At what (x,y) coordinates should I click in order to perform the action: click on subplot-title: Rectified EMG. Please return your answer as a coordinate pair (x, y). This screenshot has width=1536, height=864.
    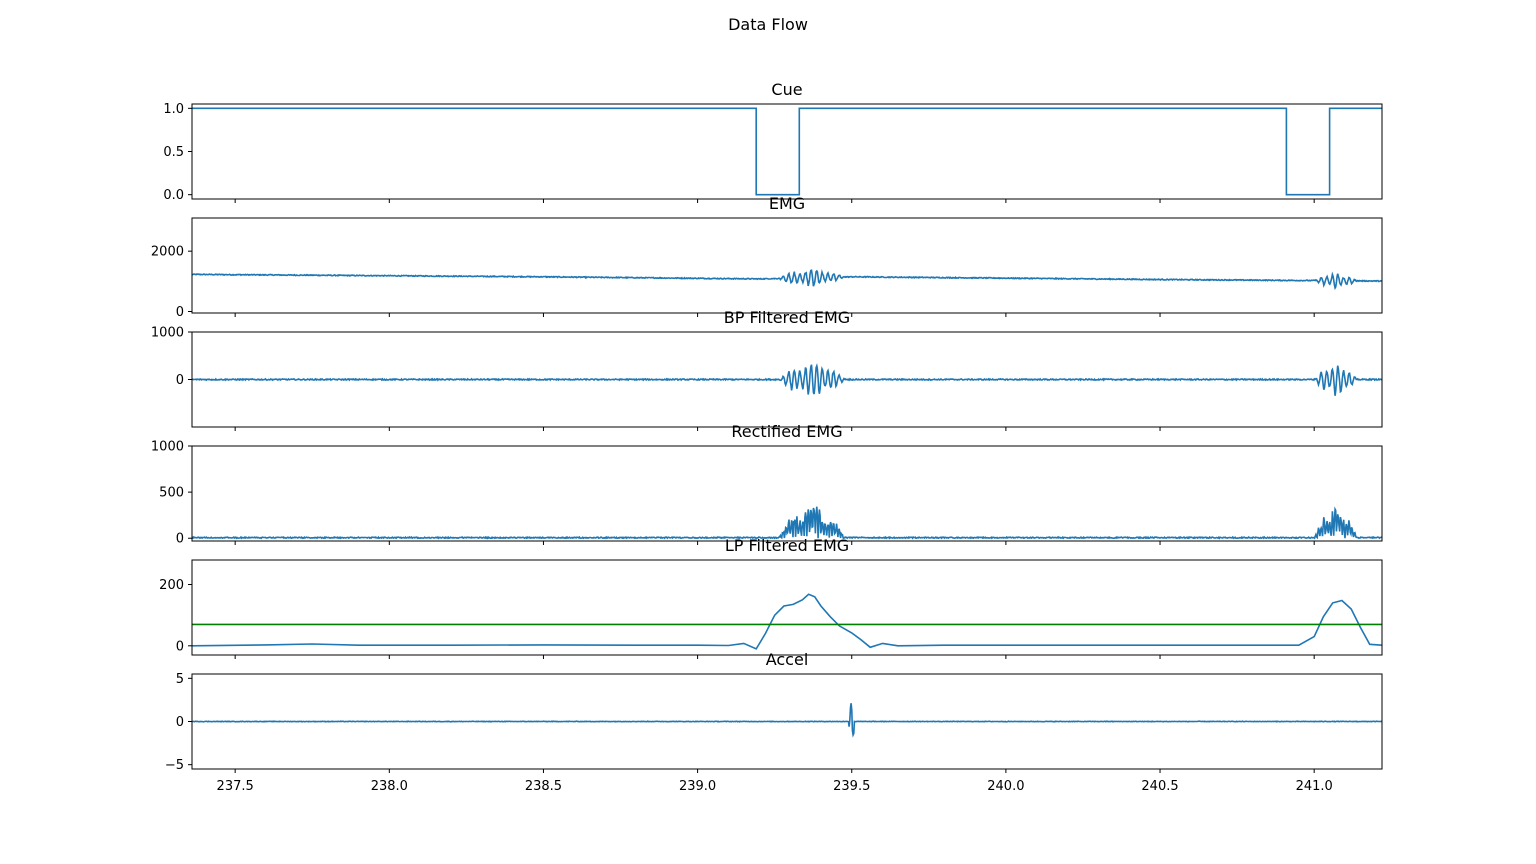
    Looking at the image, I should click on (786, 431).